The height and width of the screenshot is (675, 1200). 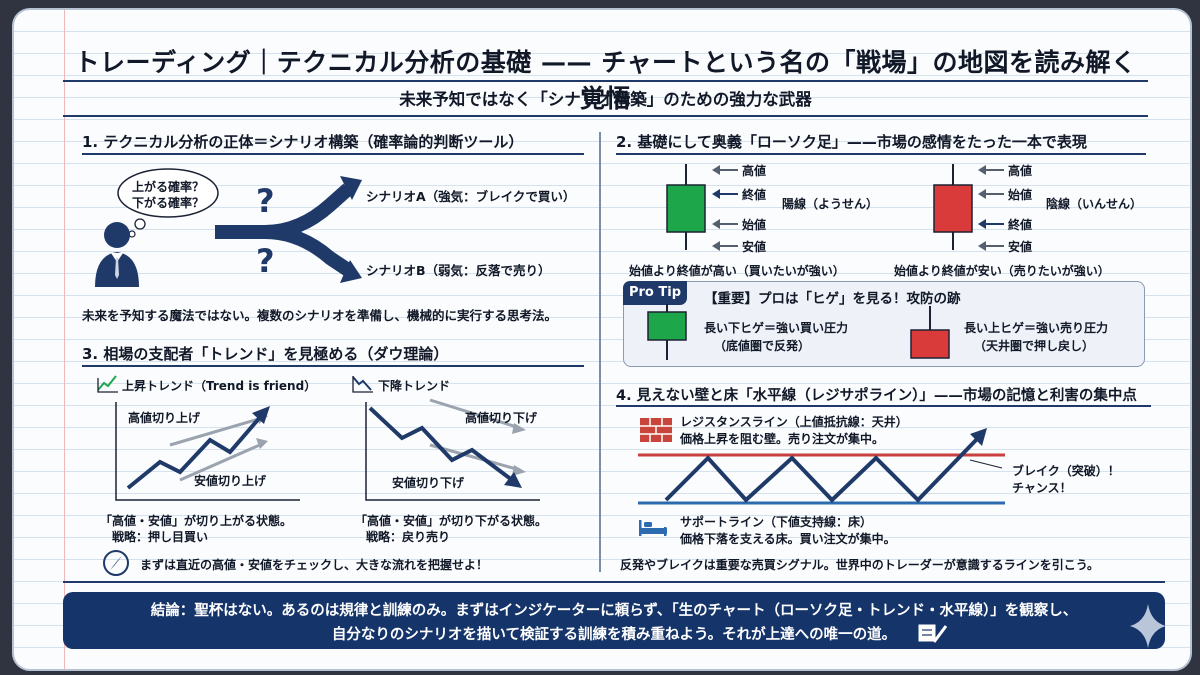 What do you see at coordinates (930, 332) in the screenshot?
I see `long-upper-wick-candle` at bounding box center [930, 332].